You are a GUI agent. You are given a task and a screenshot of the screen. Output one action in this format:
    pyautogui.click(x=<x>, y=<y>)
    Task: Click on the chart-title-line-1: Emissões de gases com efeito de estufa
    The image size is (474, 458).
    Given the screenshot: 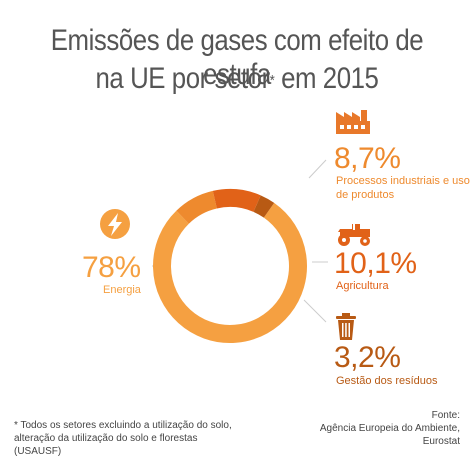 What is the action you would take?
    pyautogui.click(x=237, y=57)
    